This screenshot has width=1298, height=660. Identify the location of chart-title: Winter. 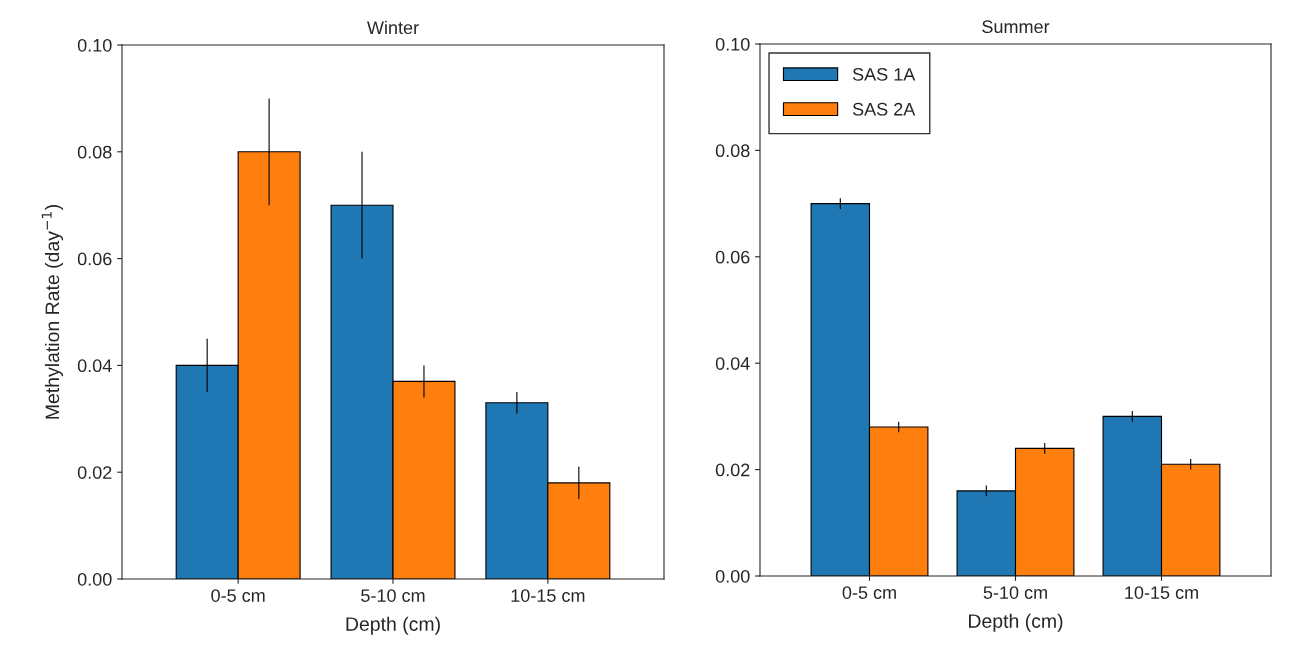
(393, 27).